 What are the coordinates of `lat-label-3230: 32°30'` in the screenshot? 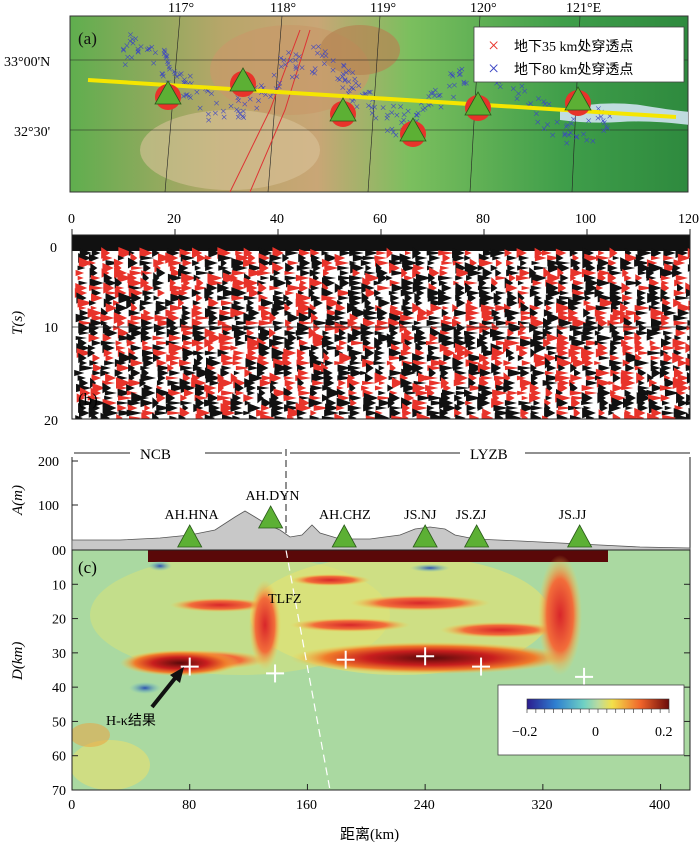 It's located at (32, 132).